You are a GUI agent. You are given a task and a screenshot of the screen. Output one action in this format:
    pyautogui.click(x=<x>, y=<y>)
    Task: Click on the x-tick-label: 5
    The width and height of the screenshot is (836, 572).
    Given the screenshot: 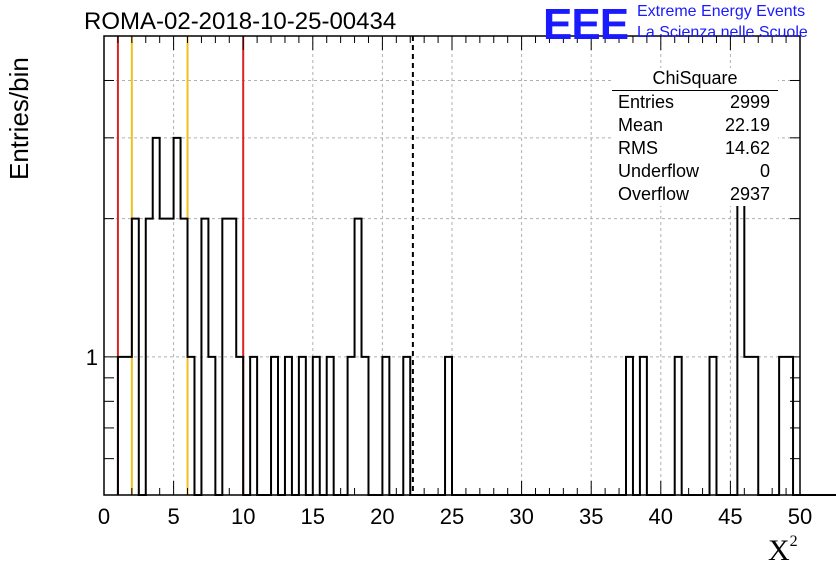 What is the action you would take?
    pyautogui.click(x=173, y=516)
    